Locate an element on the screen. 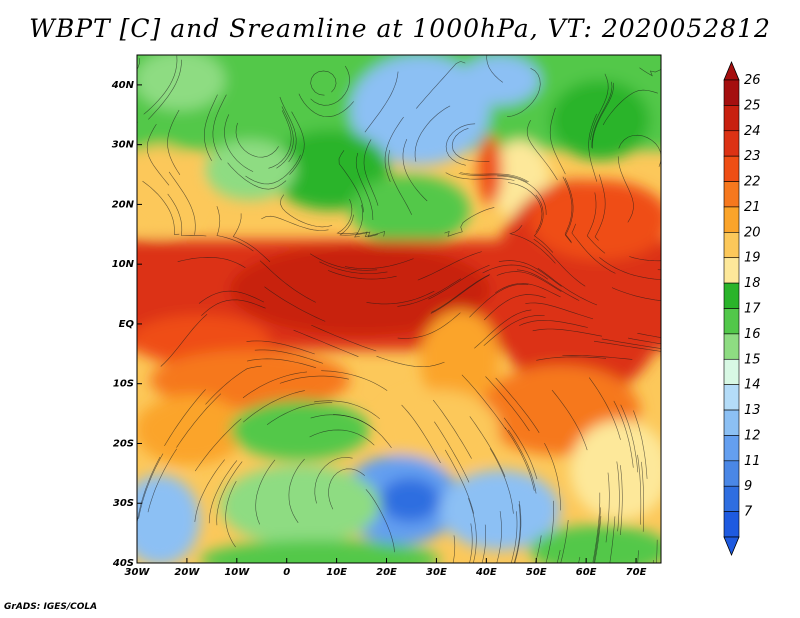 The height and width of the screenshot is (618, 800). lon-tick-label: 40E is located at coordinates (486, 572).